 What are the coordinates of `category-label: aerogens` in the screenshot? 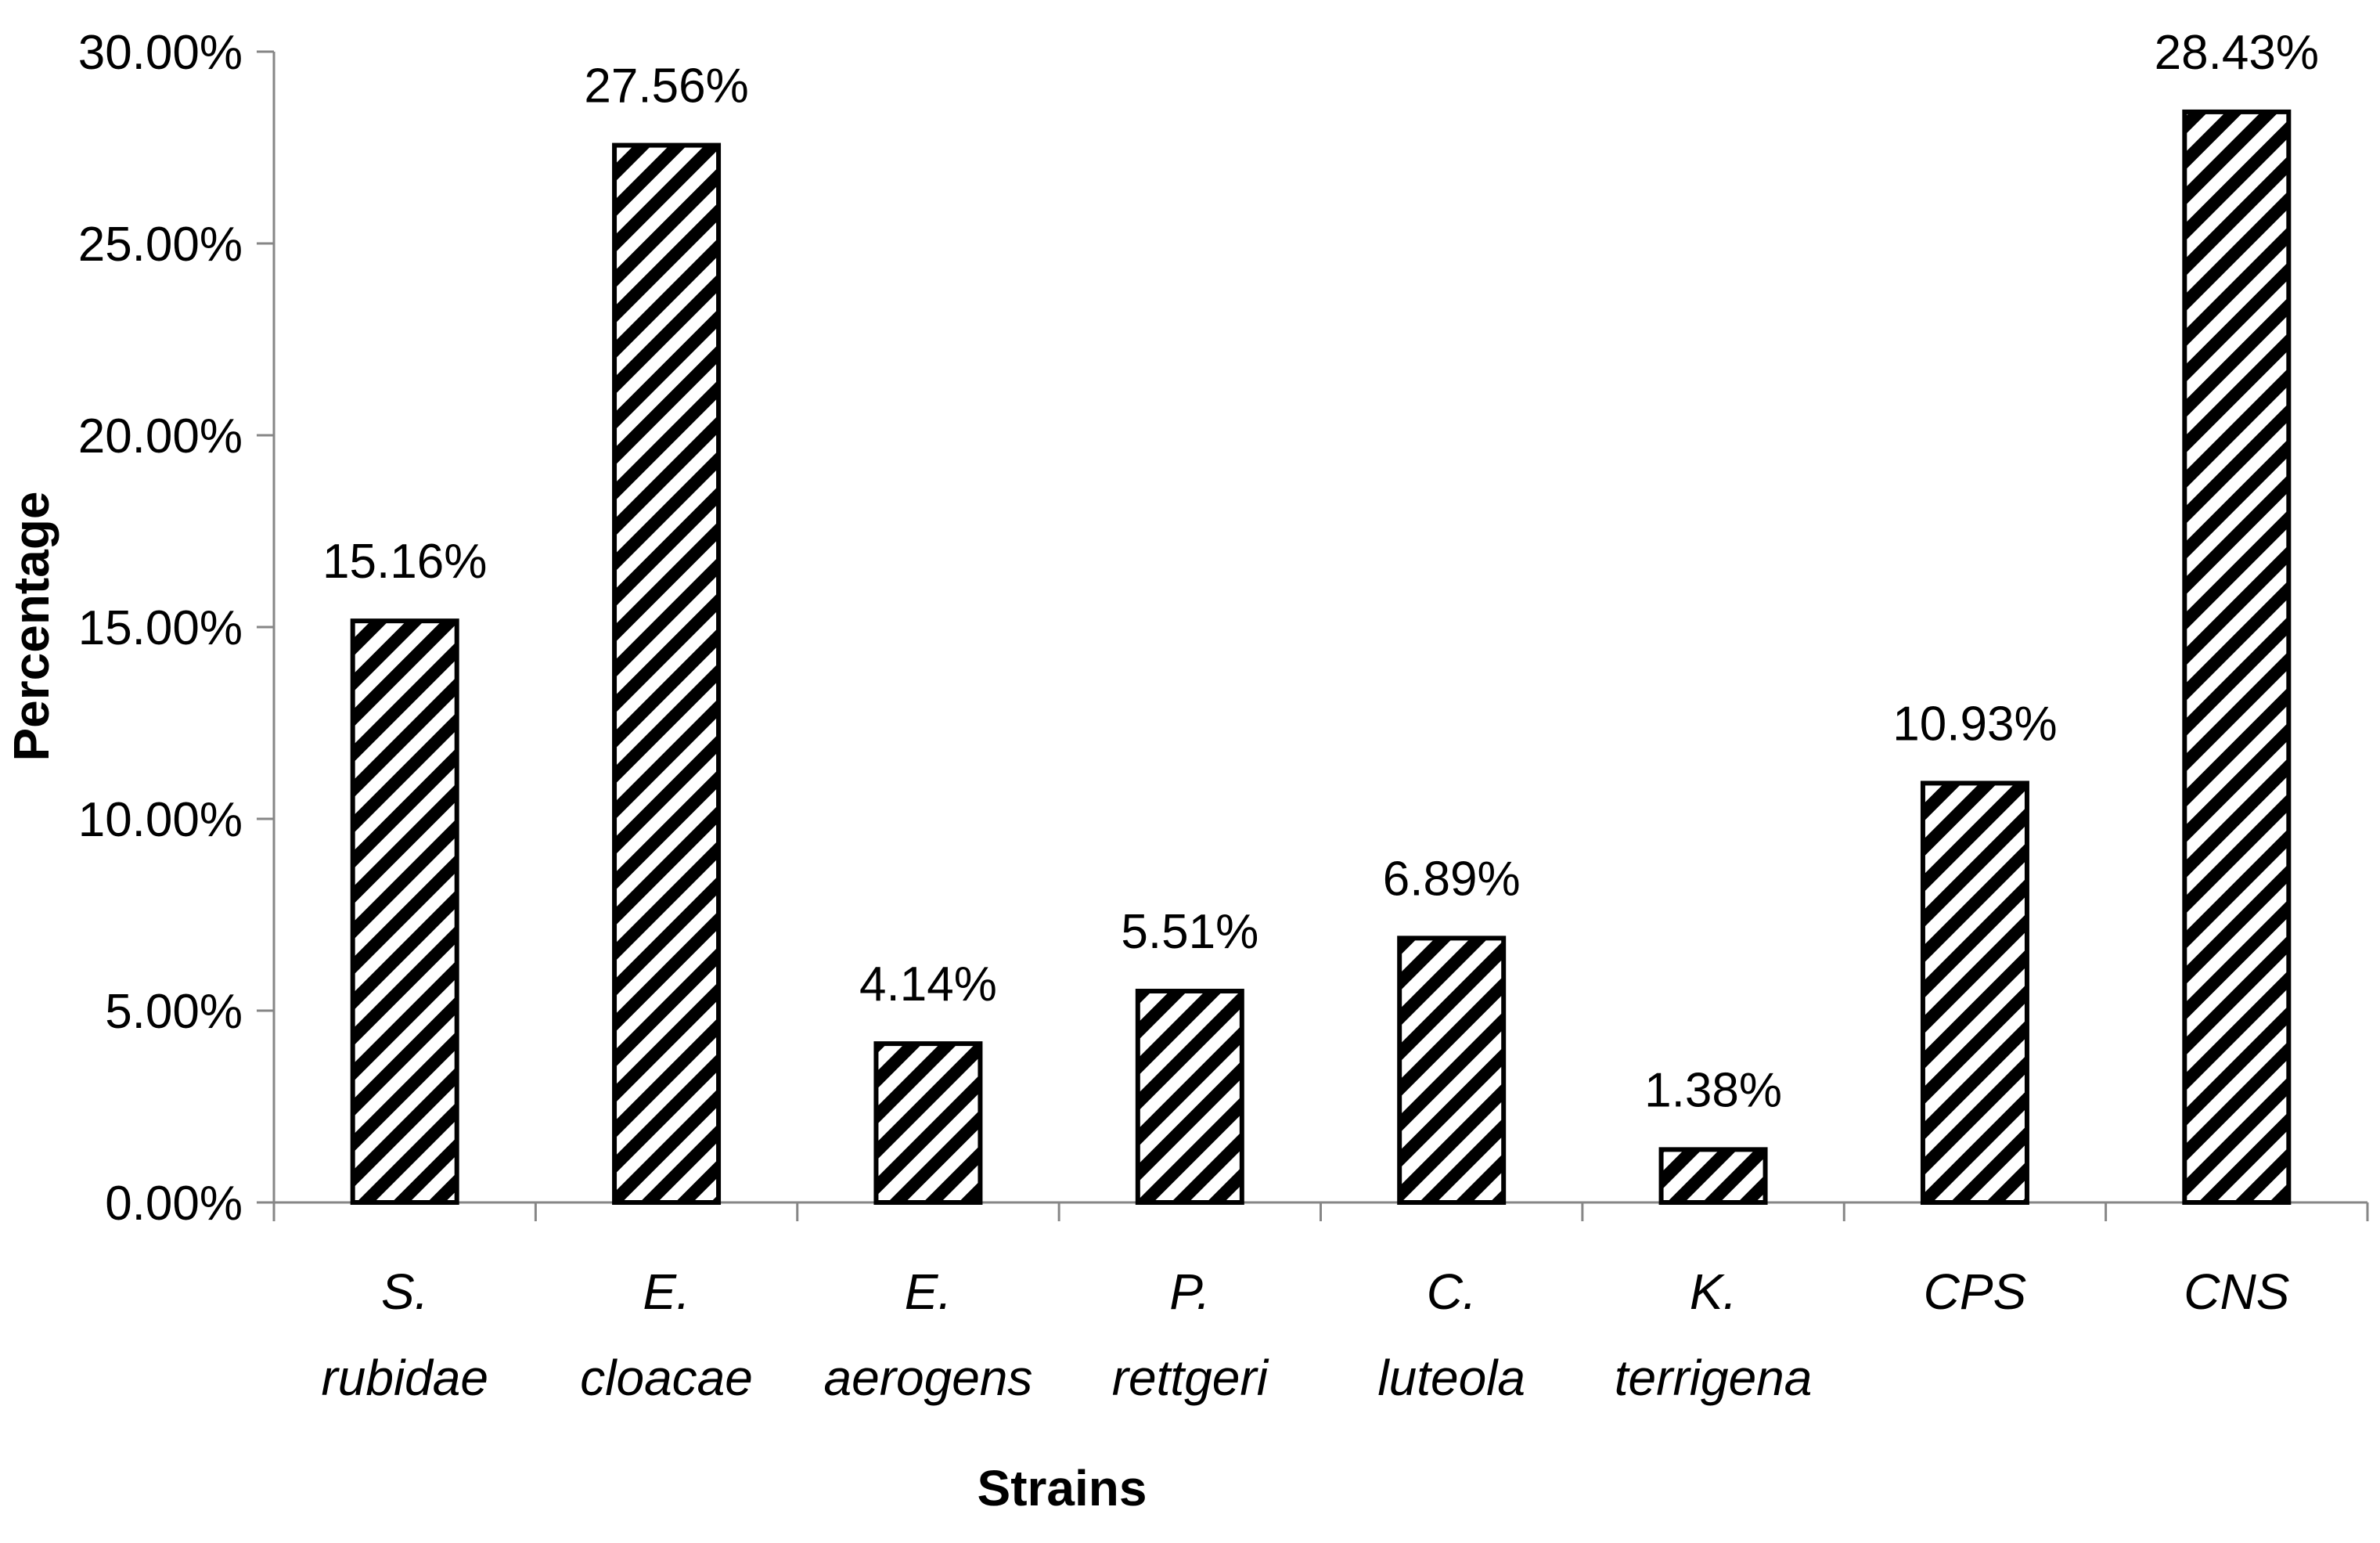 It's located at (928, 1378).